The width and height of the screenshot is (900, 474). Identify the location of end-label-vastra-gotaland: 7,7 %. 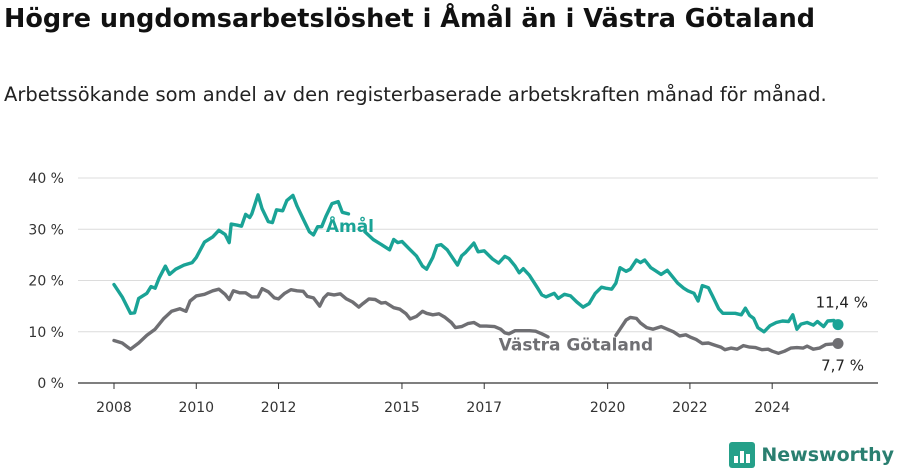
(842, 366).